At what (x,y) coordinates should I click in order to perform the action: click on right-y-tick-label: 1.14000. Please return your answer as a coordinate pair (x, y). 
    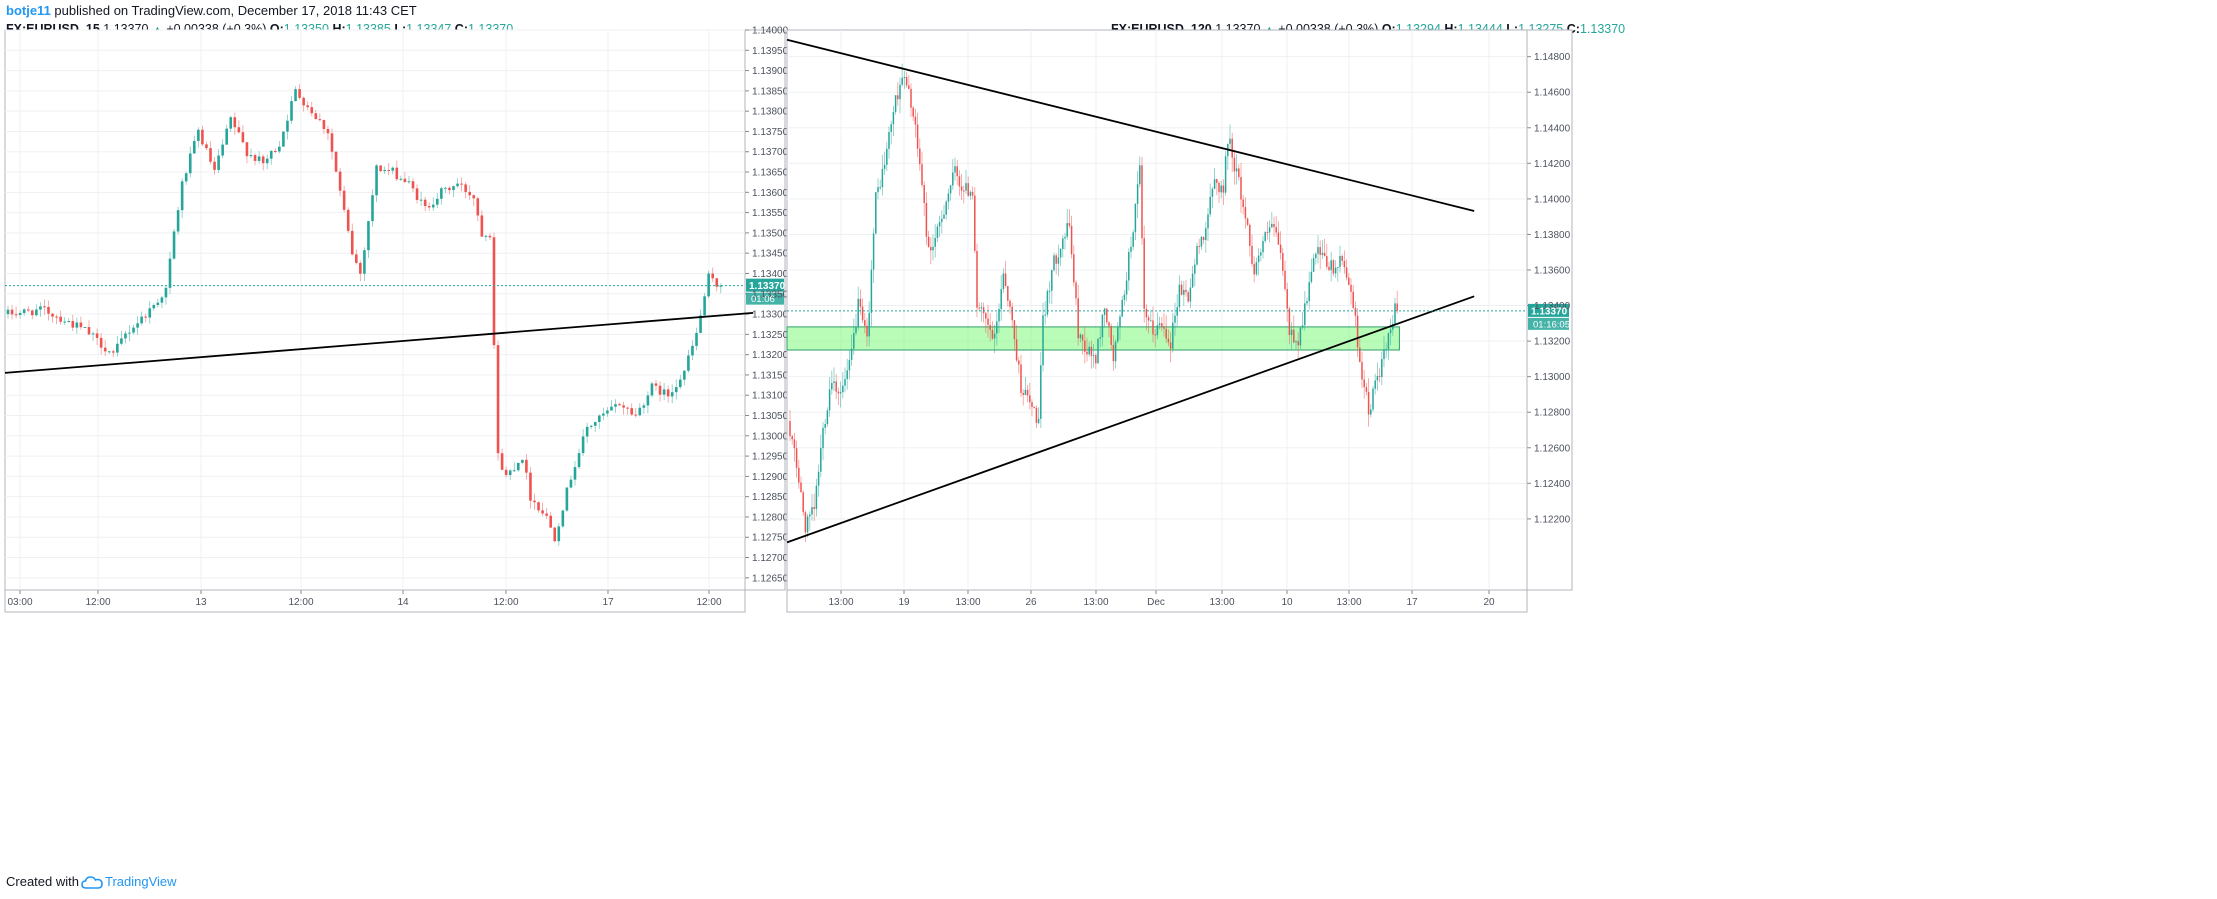
    Looking at the image, I should click on (1552, 199).